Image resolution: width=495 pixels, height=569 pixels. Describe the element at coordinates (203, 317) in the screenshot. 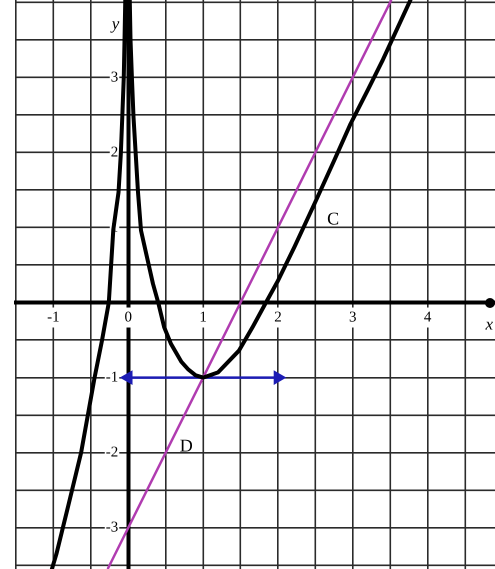

I see `x-tick-label: 1` at that location.